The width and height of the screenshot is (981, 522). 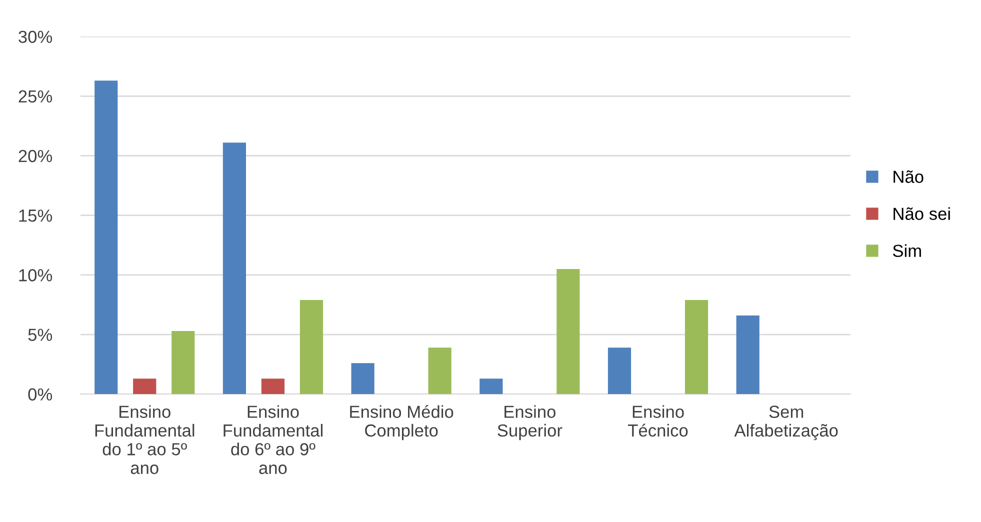 I want to click on y-tick-label: 30%, so click(x=35, y=36).